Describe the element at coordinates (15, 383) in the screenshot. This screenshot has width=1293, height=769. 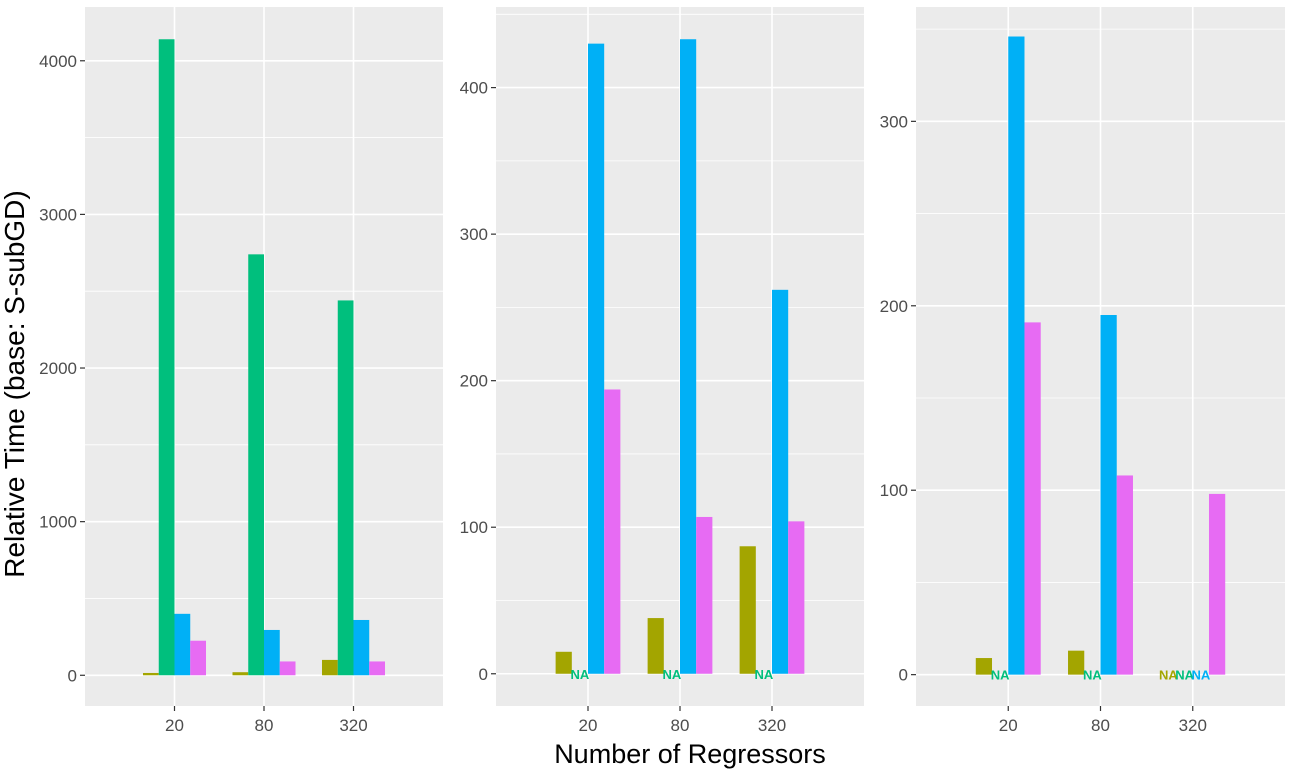
I see `y-axis-title: Relative Time (base: S-subGD)` at that location.